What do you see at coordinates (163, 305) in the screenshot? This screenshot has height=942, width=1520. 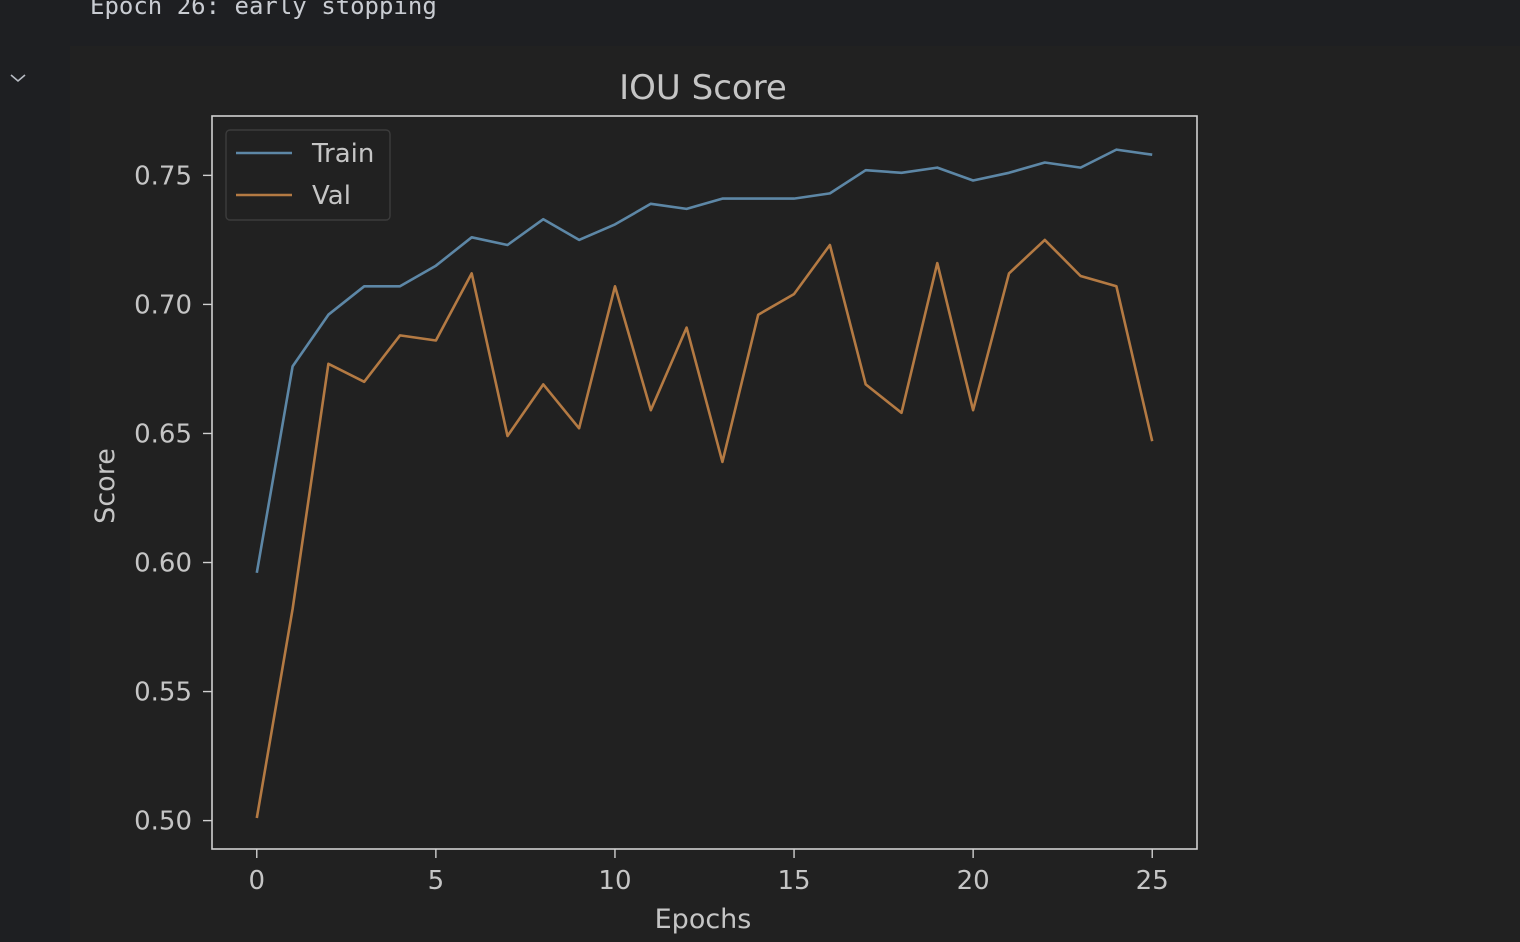 I see `y-tick-label: 0.70` at bounding box center [163, 305].